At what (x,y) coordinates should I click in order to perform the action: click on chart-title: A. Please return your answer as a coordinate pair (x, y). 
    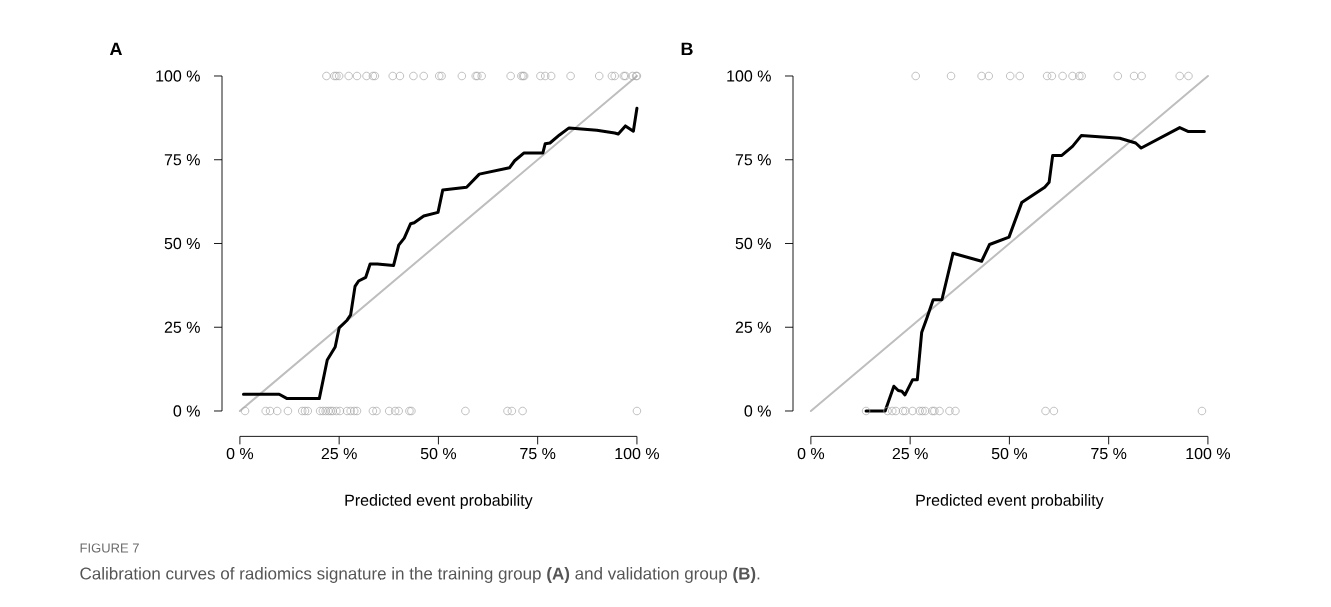
    Looking at the image, I should click on (116, 49).